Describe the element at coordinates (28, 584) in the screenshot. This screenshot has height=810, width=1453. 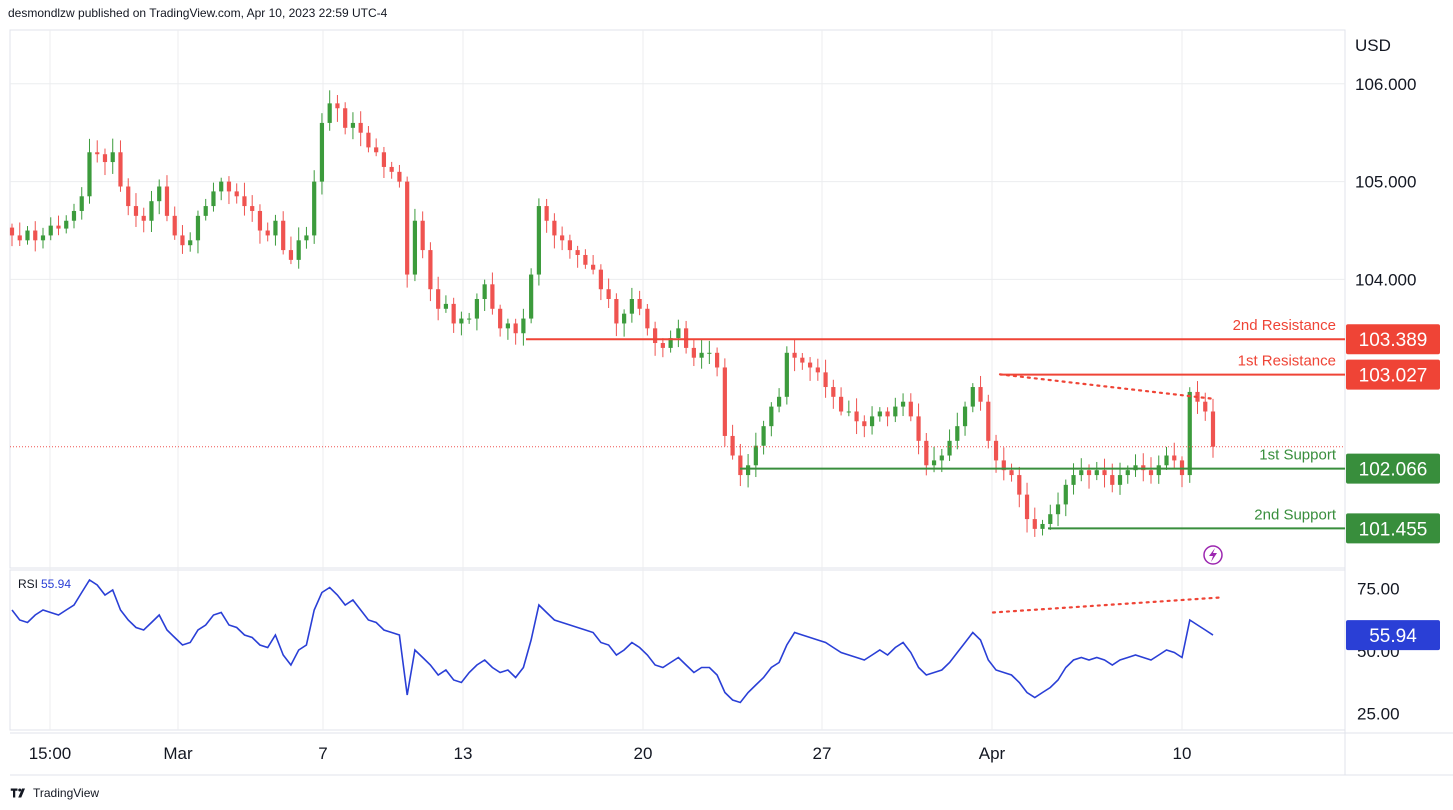
I see `rsi-legend-label: RSI` at that location.